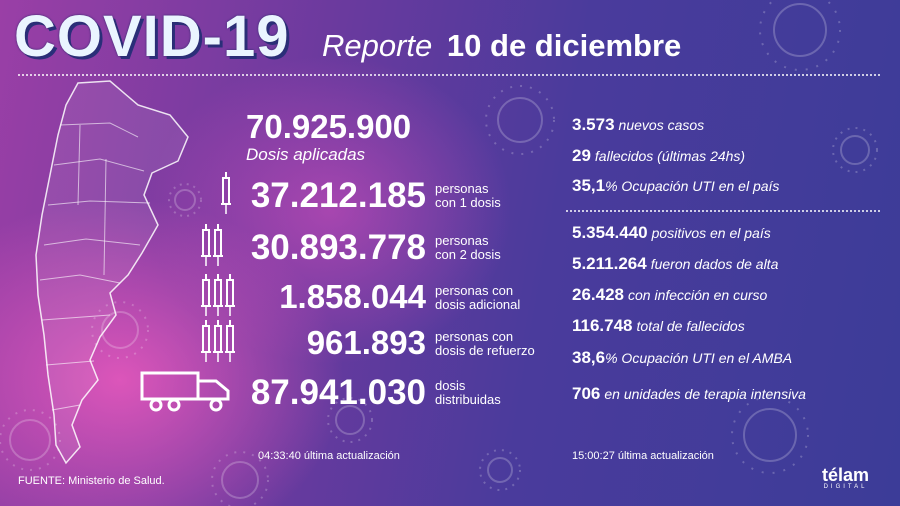  I want to click on stat-text: % Ocupación UTI en el país, so click(692, 186).